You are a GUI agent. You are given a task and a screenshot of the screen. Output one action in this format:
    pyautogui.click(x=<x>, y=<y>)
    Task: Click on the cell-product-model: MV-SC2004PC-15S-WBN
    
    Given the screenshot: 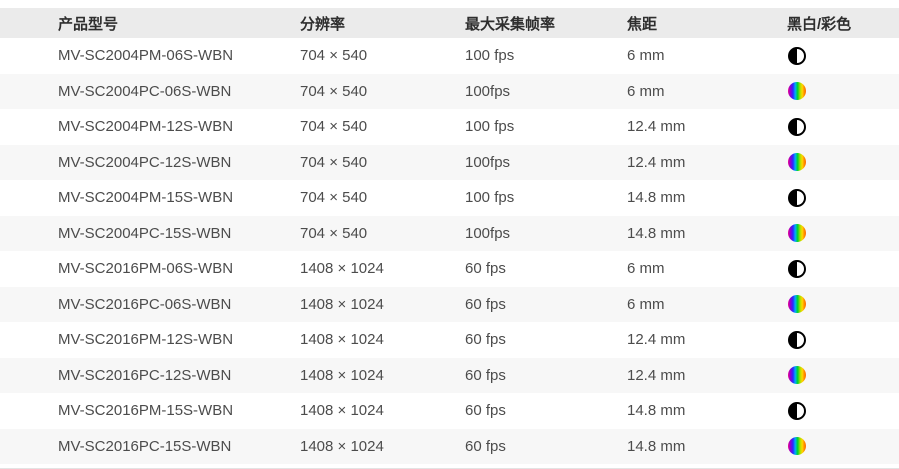 What is the action you would take?
    pyautogui.click(x=145, y=233)
    